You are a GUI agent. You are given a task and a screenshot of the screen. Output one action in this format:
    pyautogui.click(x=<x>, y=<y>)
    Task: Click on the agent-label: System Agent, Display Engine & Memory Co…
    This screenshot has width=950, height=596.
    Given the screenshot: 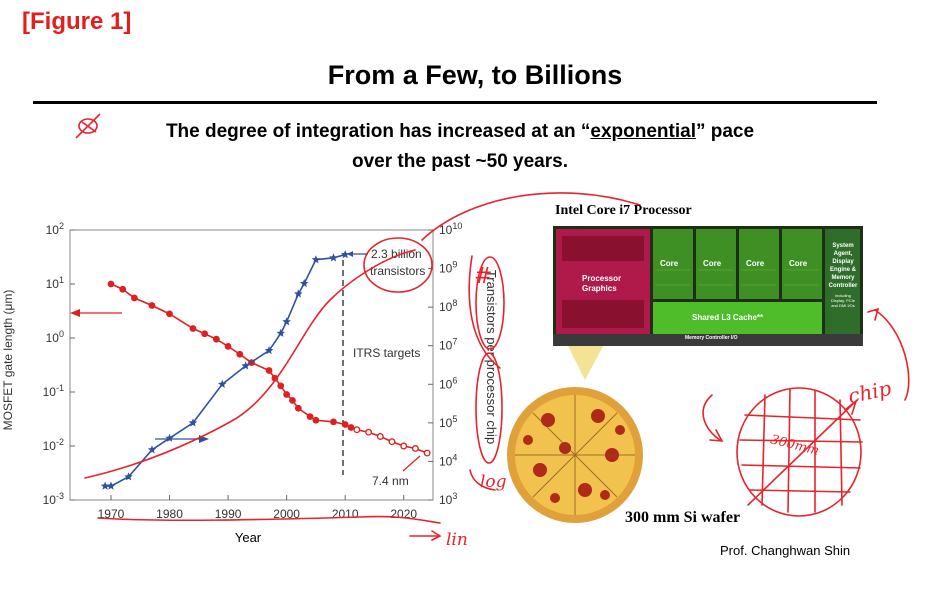 What is the action you would take?
    pyautogui.click(x=843, y=275)
    